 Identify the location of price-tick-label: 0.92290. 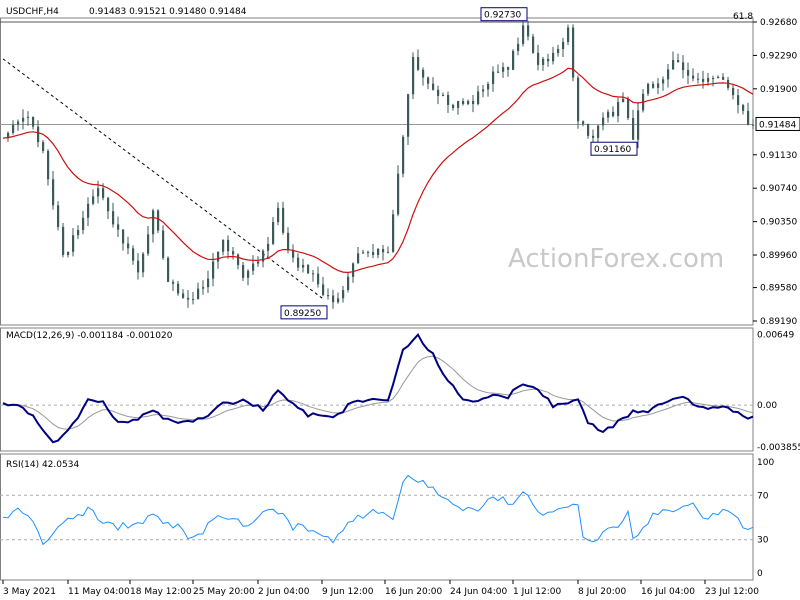
(778, 56).